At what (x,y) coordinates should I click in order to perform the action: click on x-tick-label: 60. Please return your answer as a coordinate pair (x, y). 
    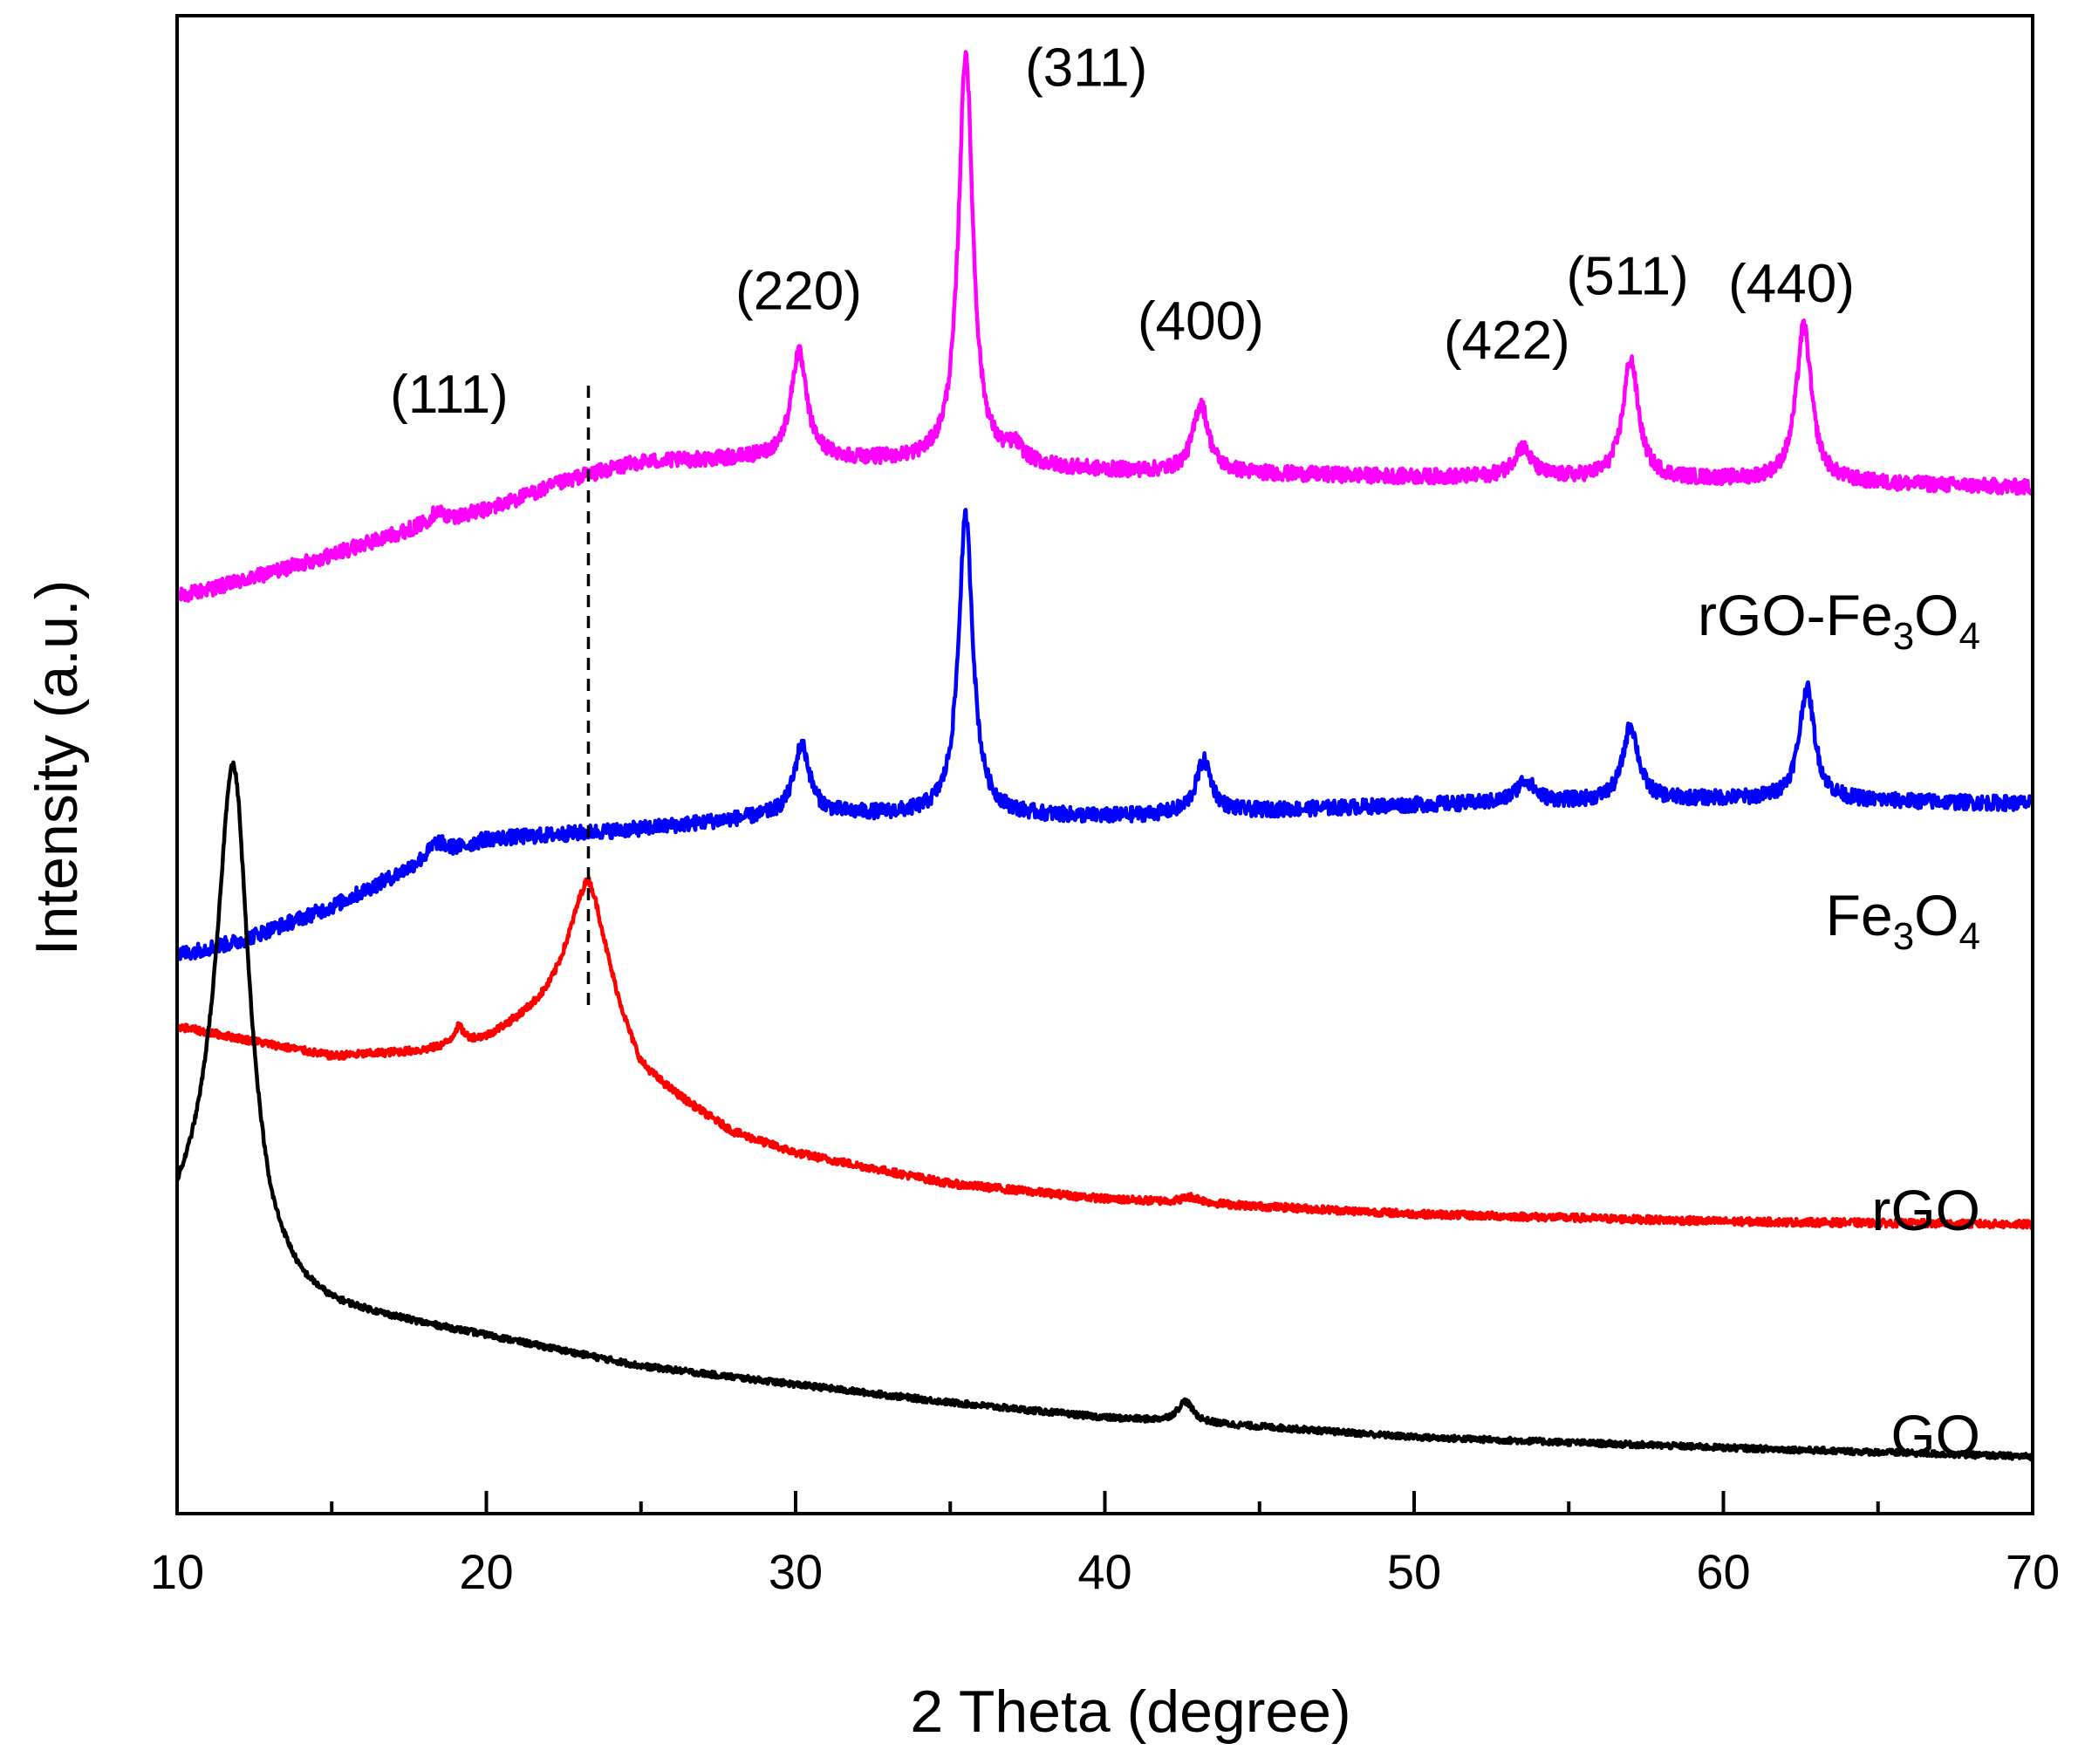
    Looking at the image, I should click on (1723, 1571).